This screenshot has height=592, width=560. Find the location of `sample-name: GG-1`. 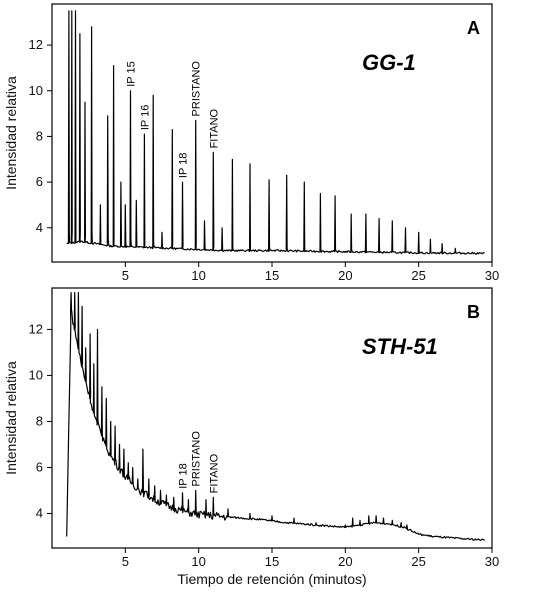

sample-name: GG-1 is located at coordinates (389, 62).